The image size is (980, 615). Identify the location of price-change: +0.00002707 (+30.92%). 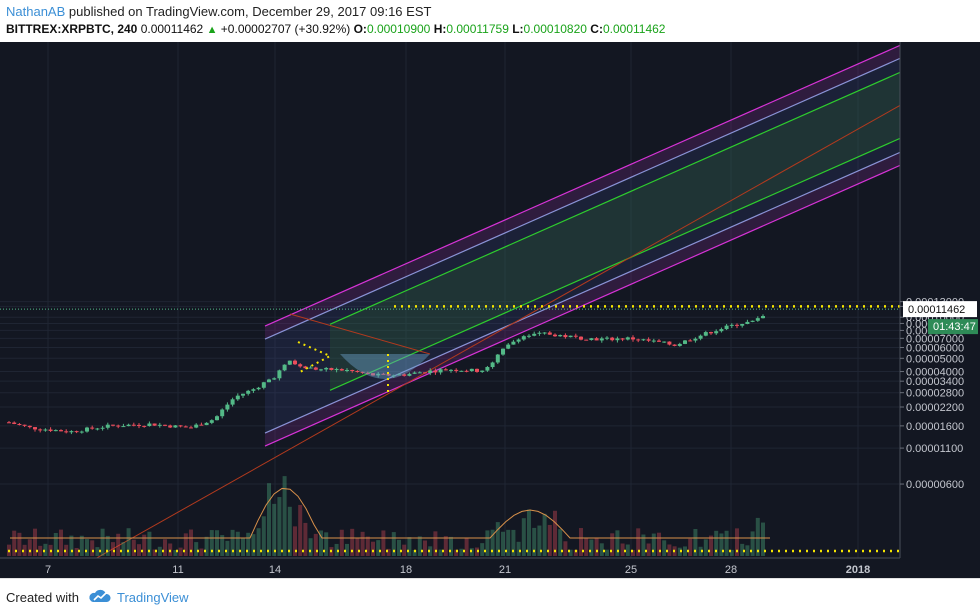
(285, 29).